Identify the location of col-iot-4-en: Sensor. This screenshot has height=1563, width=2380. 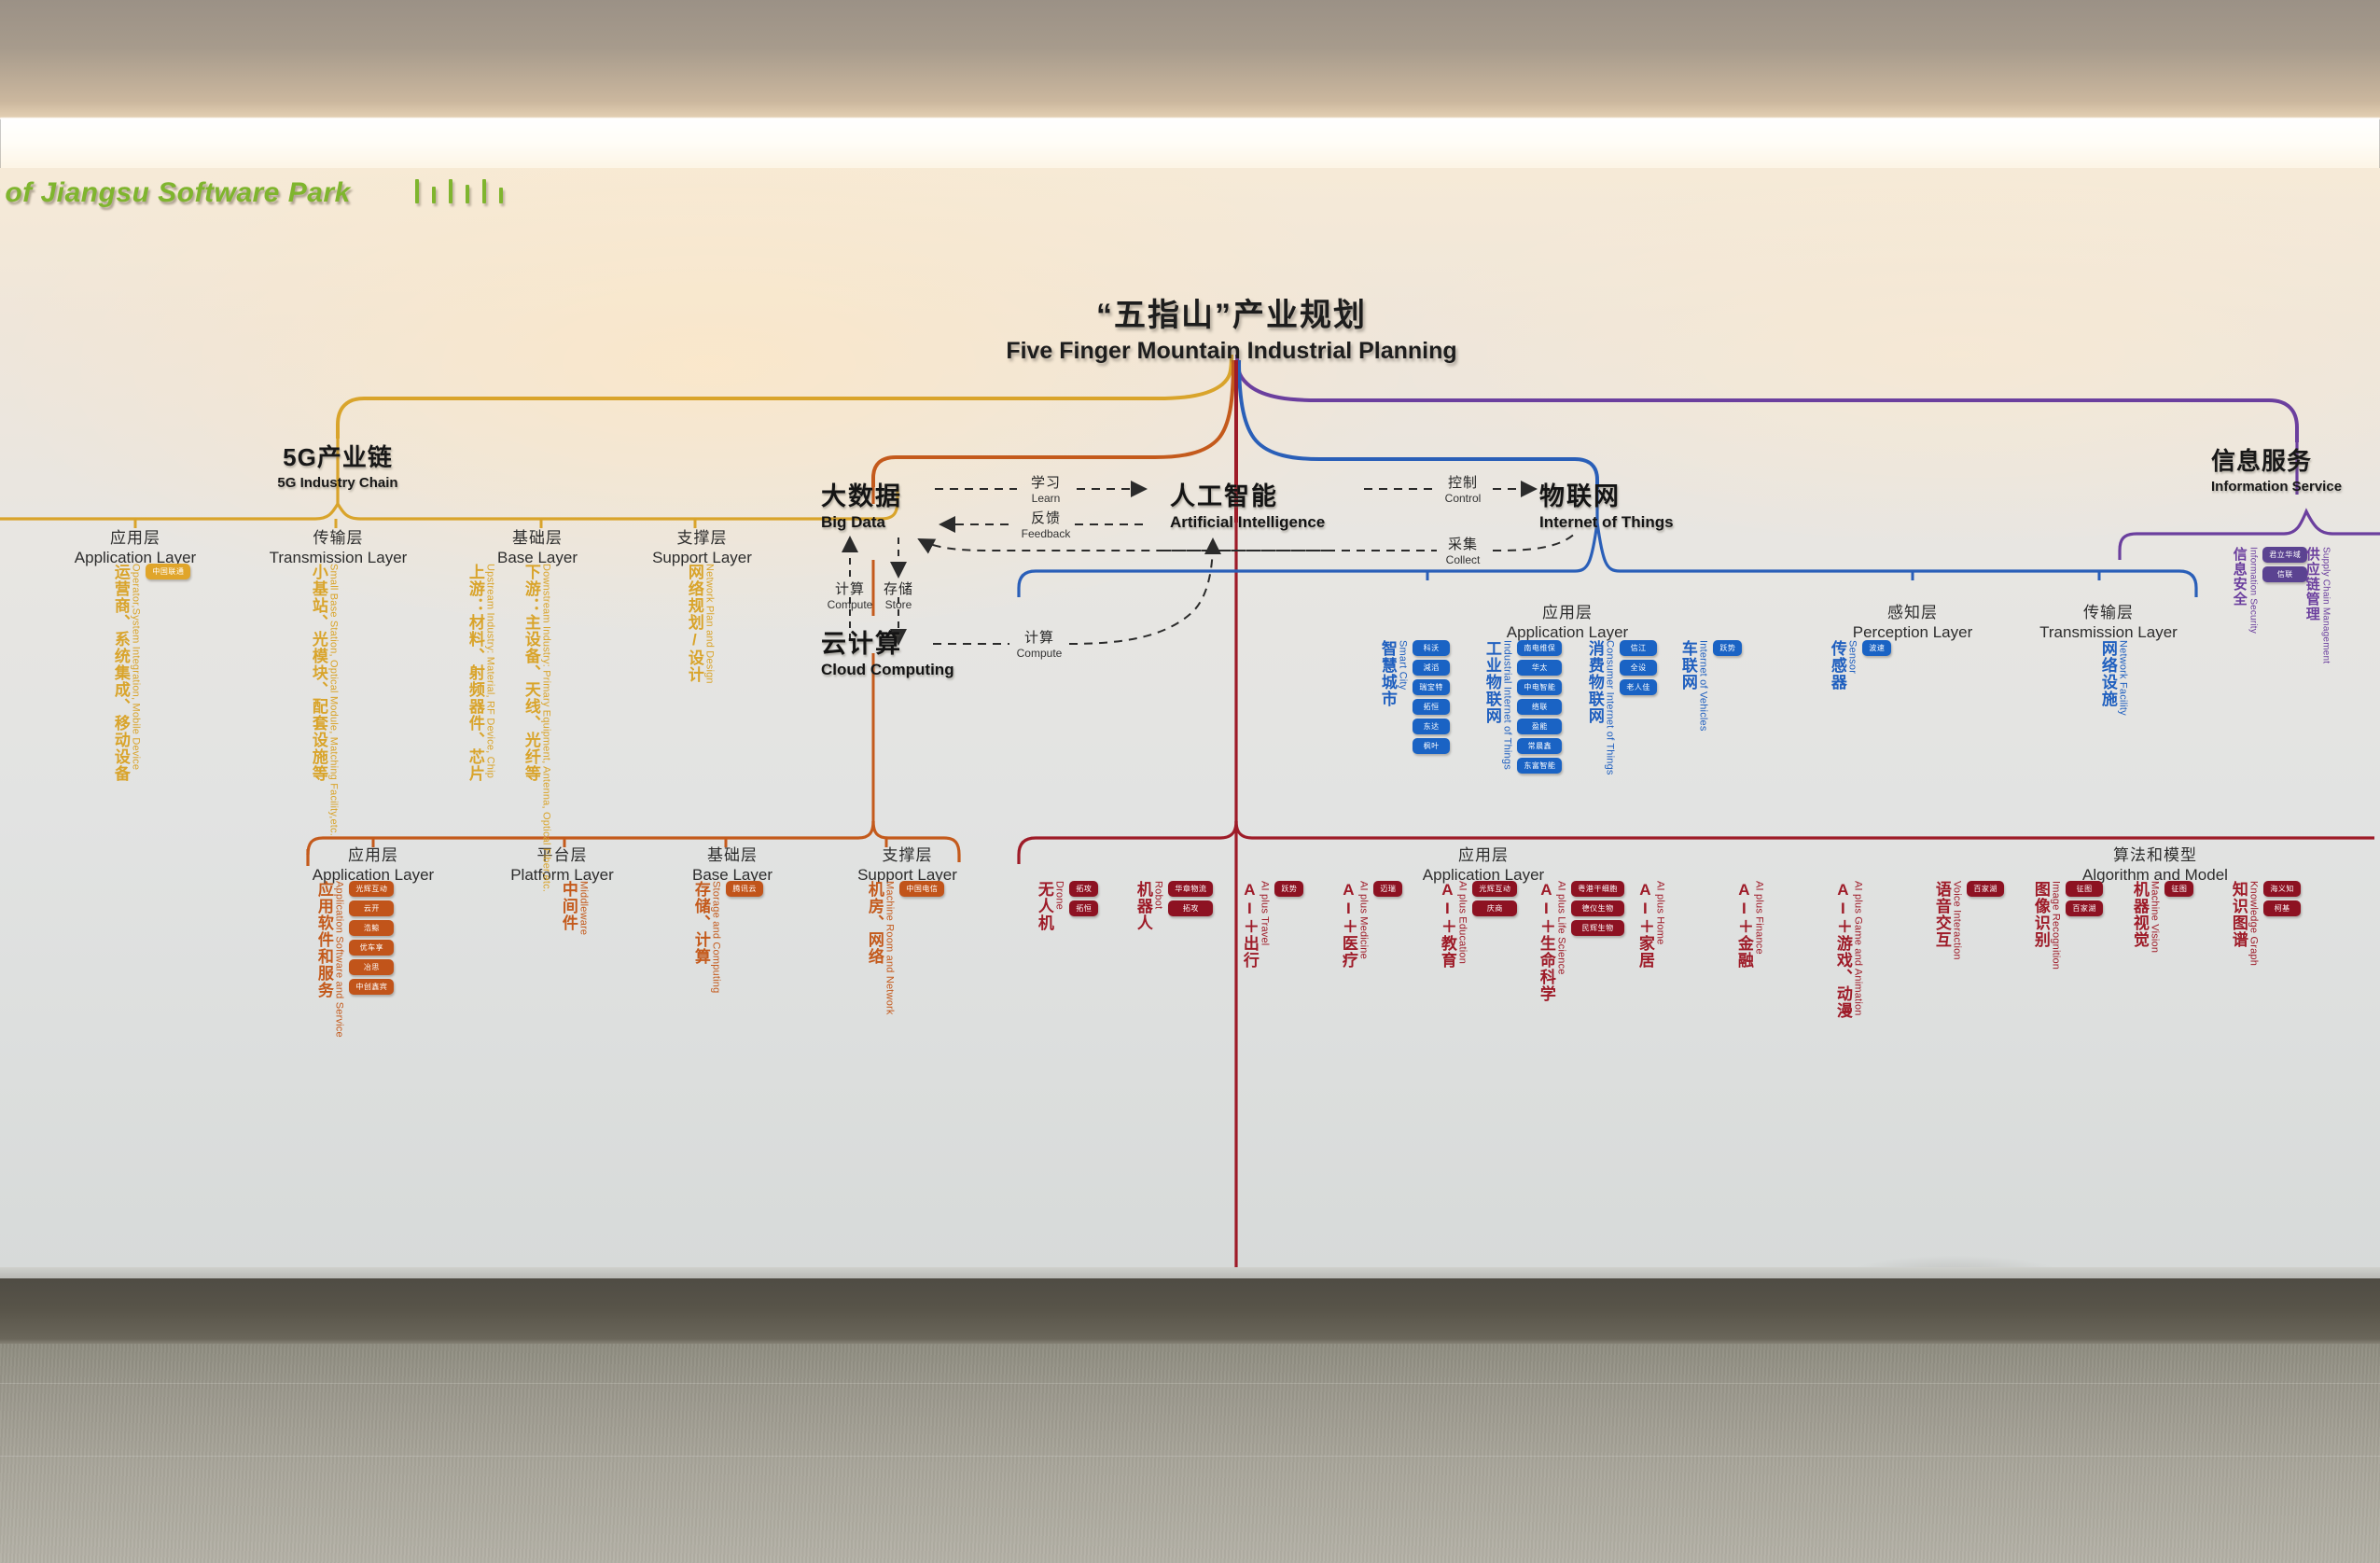
(1852, 657).